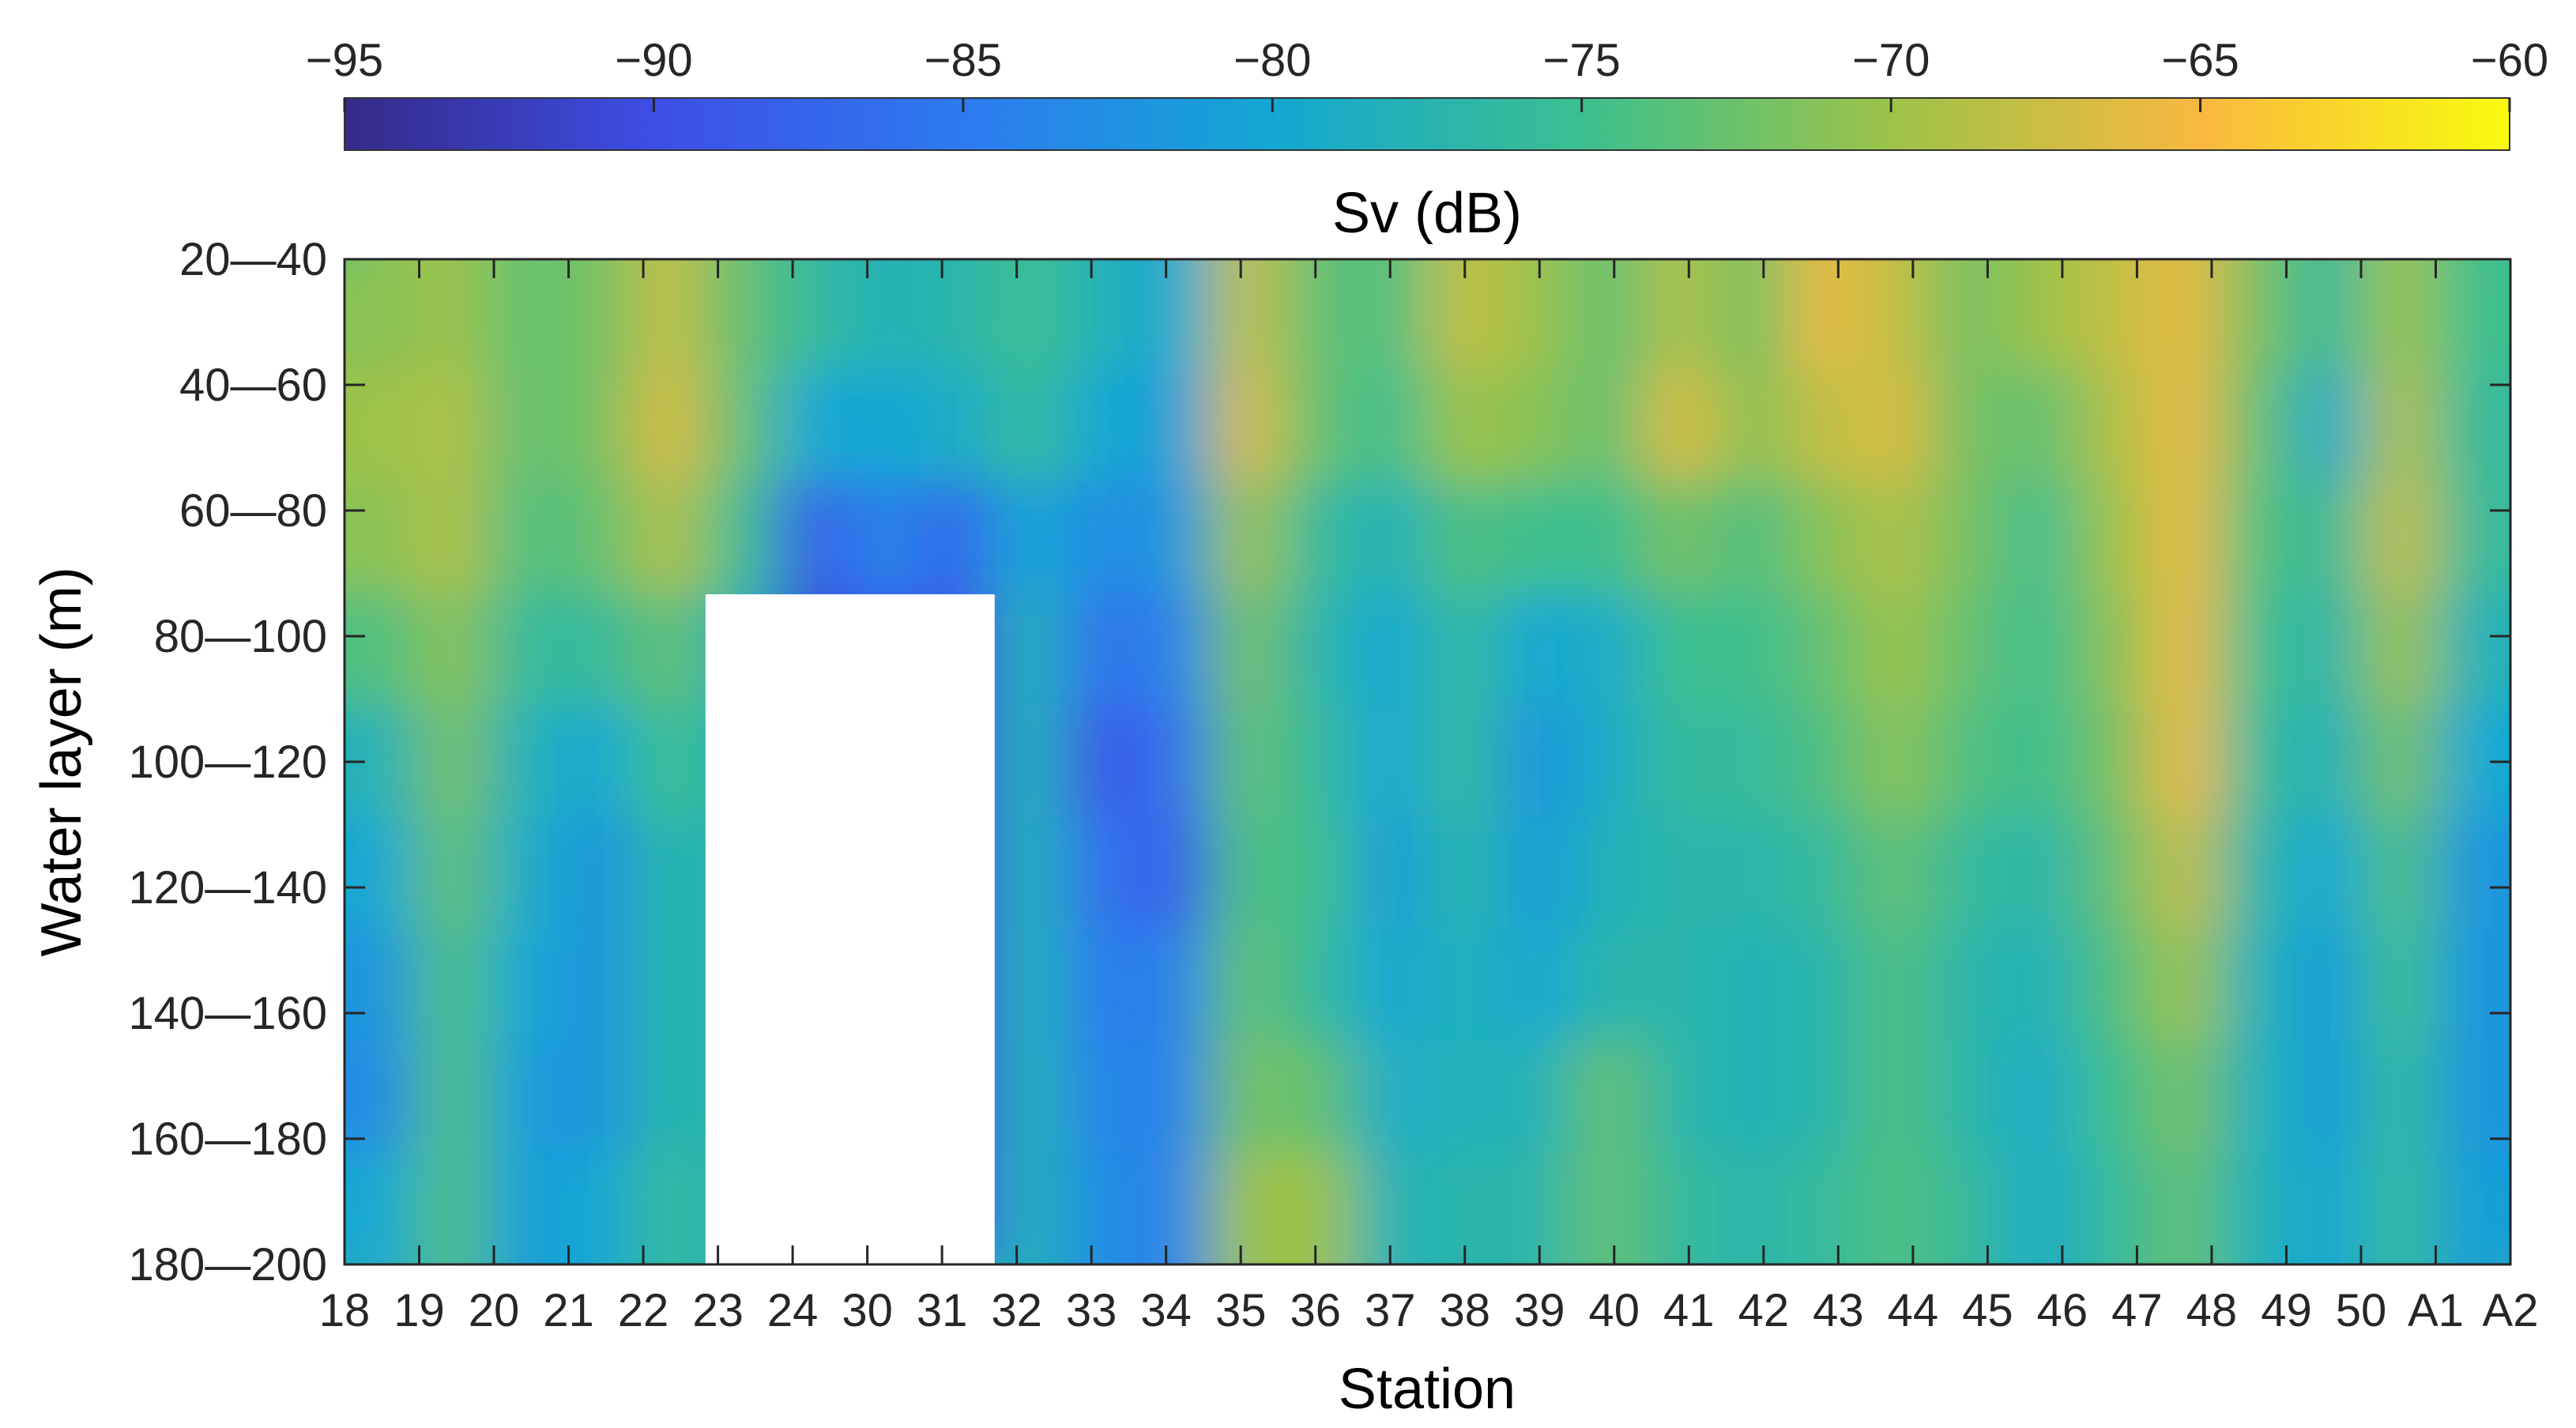  What do you see at coordinates (253, 511) in the screenshot?
I see `y-tick-label: 60—80` at bounding box center [253, 511].